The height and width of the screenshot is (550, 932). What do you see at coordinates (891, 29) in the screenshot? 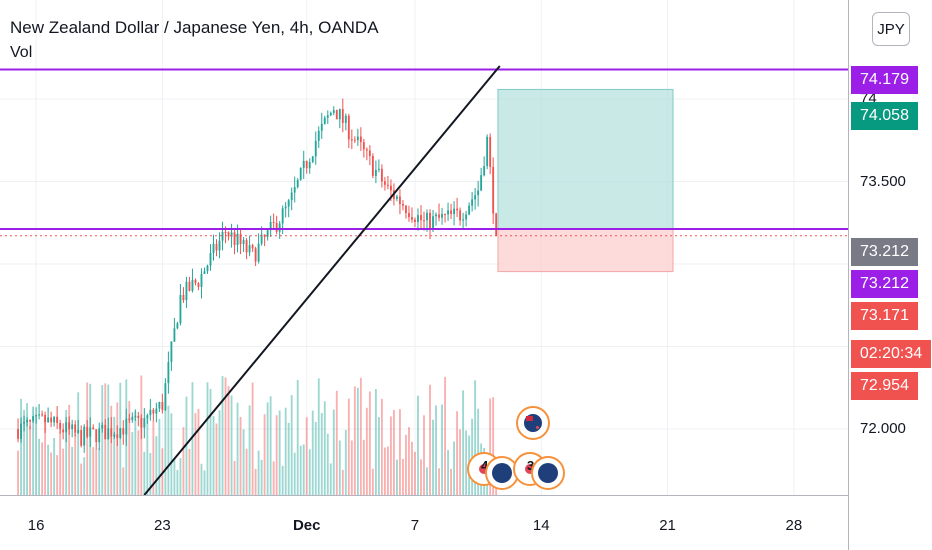
I see `currency-badge: JPY` at bounding box center [891, 29].